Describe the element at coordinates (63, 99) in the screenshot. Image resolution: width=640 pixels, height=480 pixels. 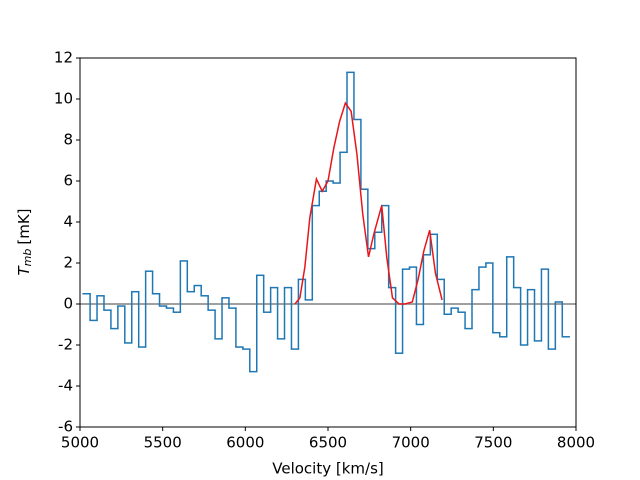
I see `y-tick-label: 10` at that location.